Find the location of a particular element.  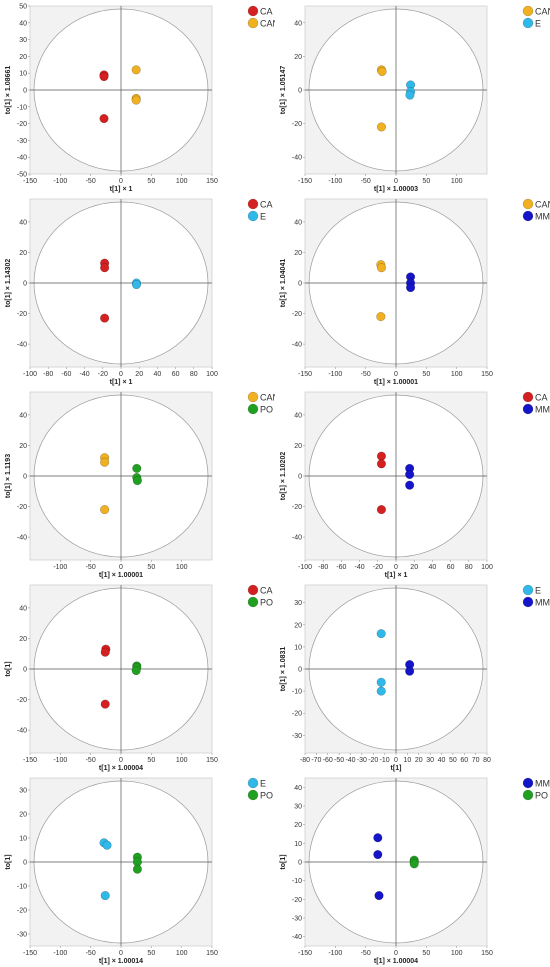

x-tick-label: 60 is located at coordinates (176, 374).